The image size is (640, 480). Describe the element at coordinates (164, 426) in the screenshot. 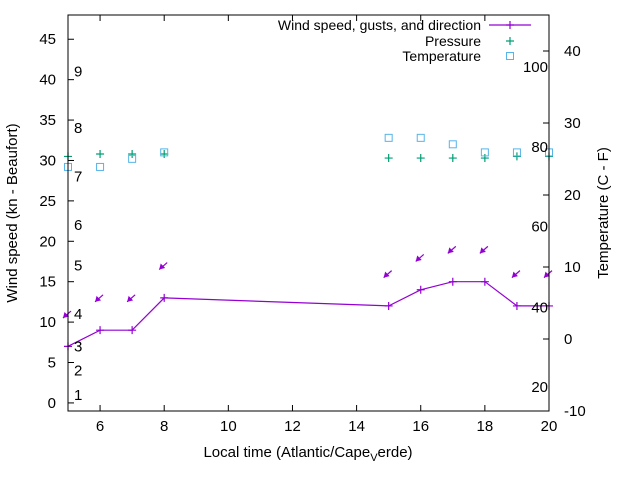

I see `x-tick-label: 8` at that location.